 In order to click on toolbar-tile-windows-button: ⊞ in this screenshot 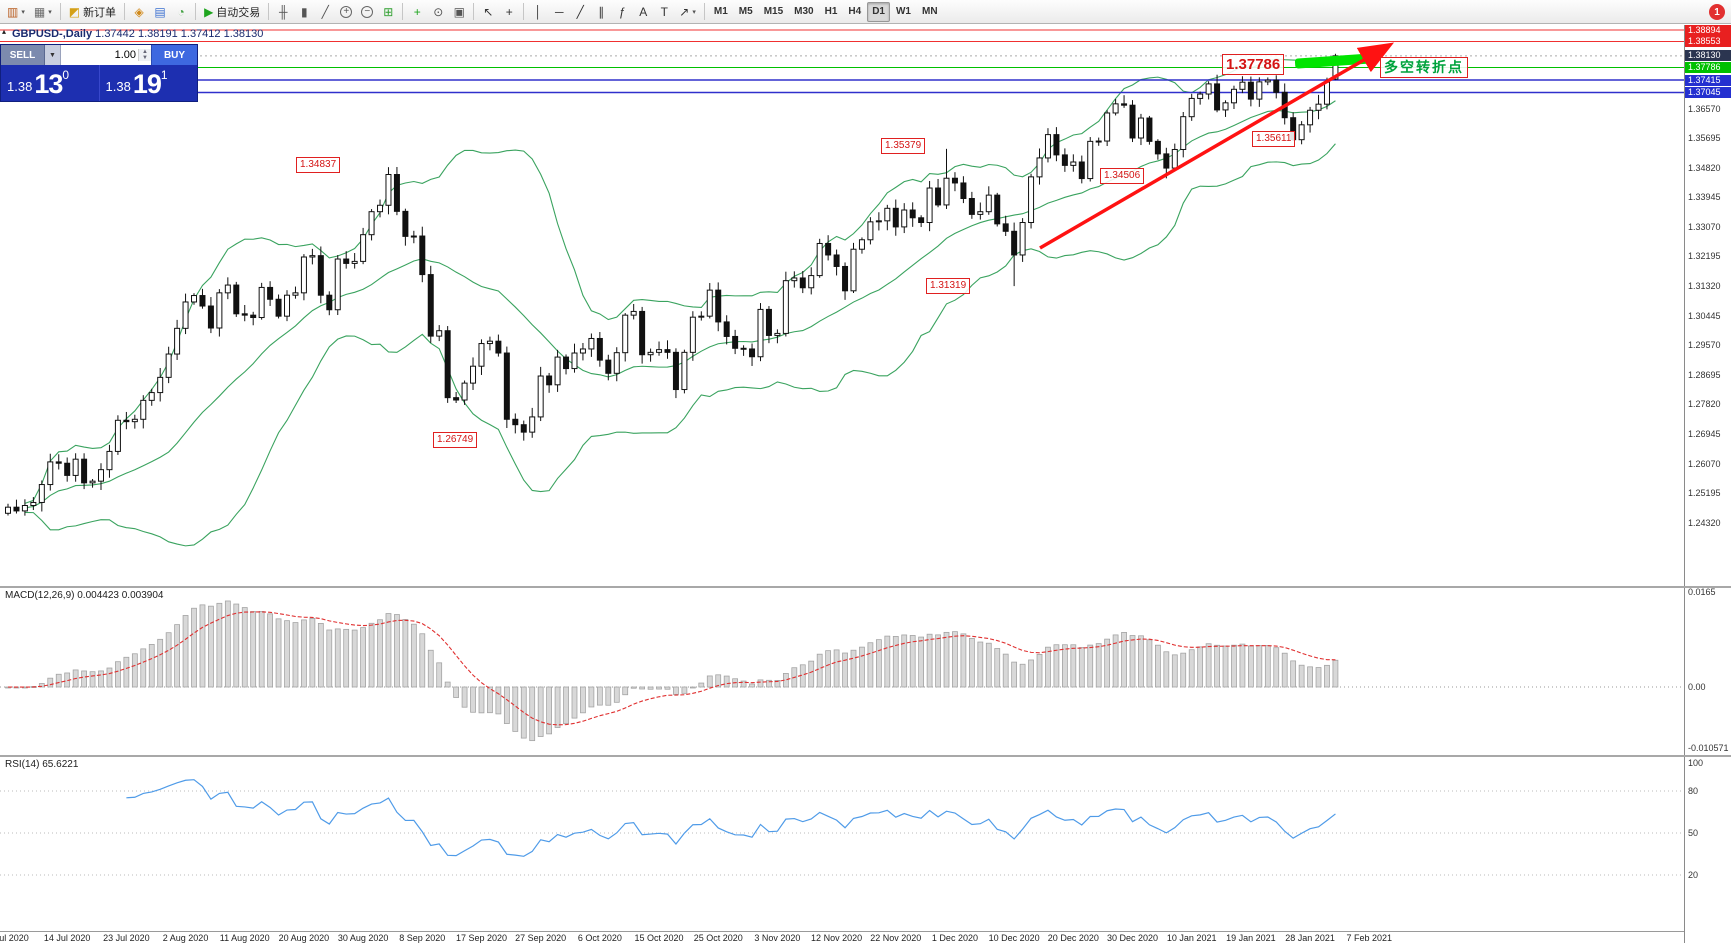, I will do `click(388, 12)`.